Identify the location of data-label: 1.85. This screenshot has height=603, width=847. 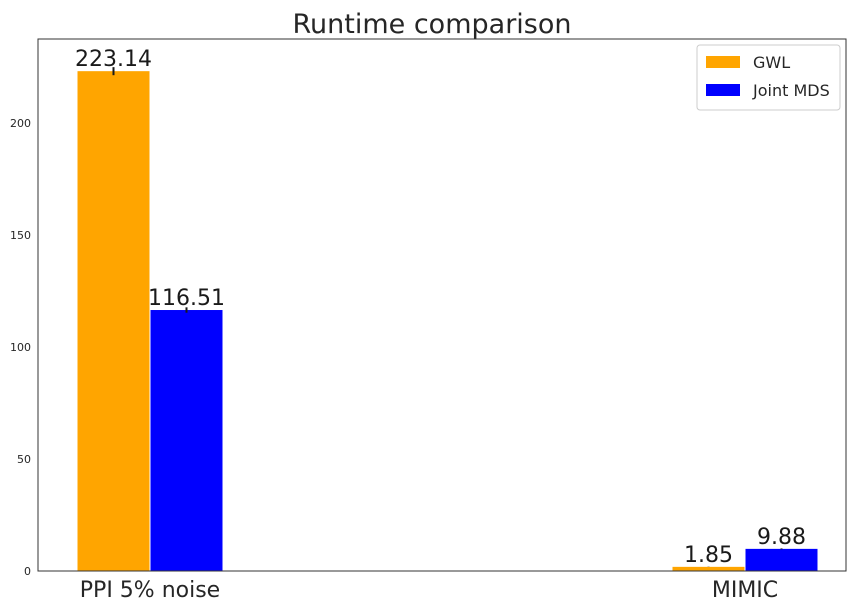
(708, 555).